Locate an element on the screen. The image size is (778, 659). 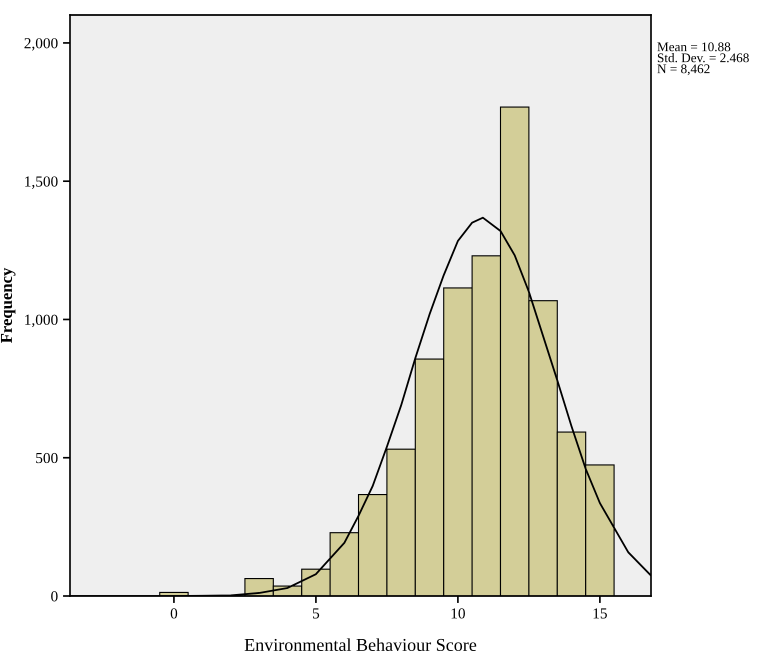
x-axis-title: Environmental Behaviour Score is located at coordinates (360, 645).